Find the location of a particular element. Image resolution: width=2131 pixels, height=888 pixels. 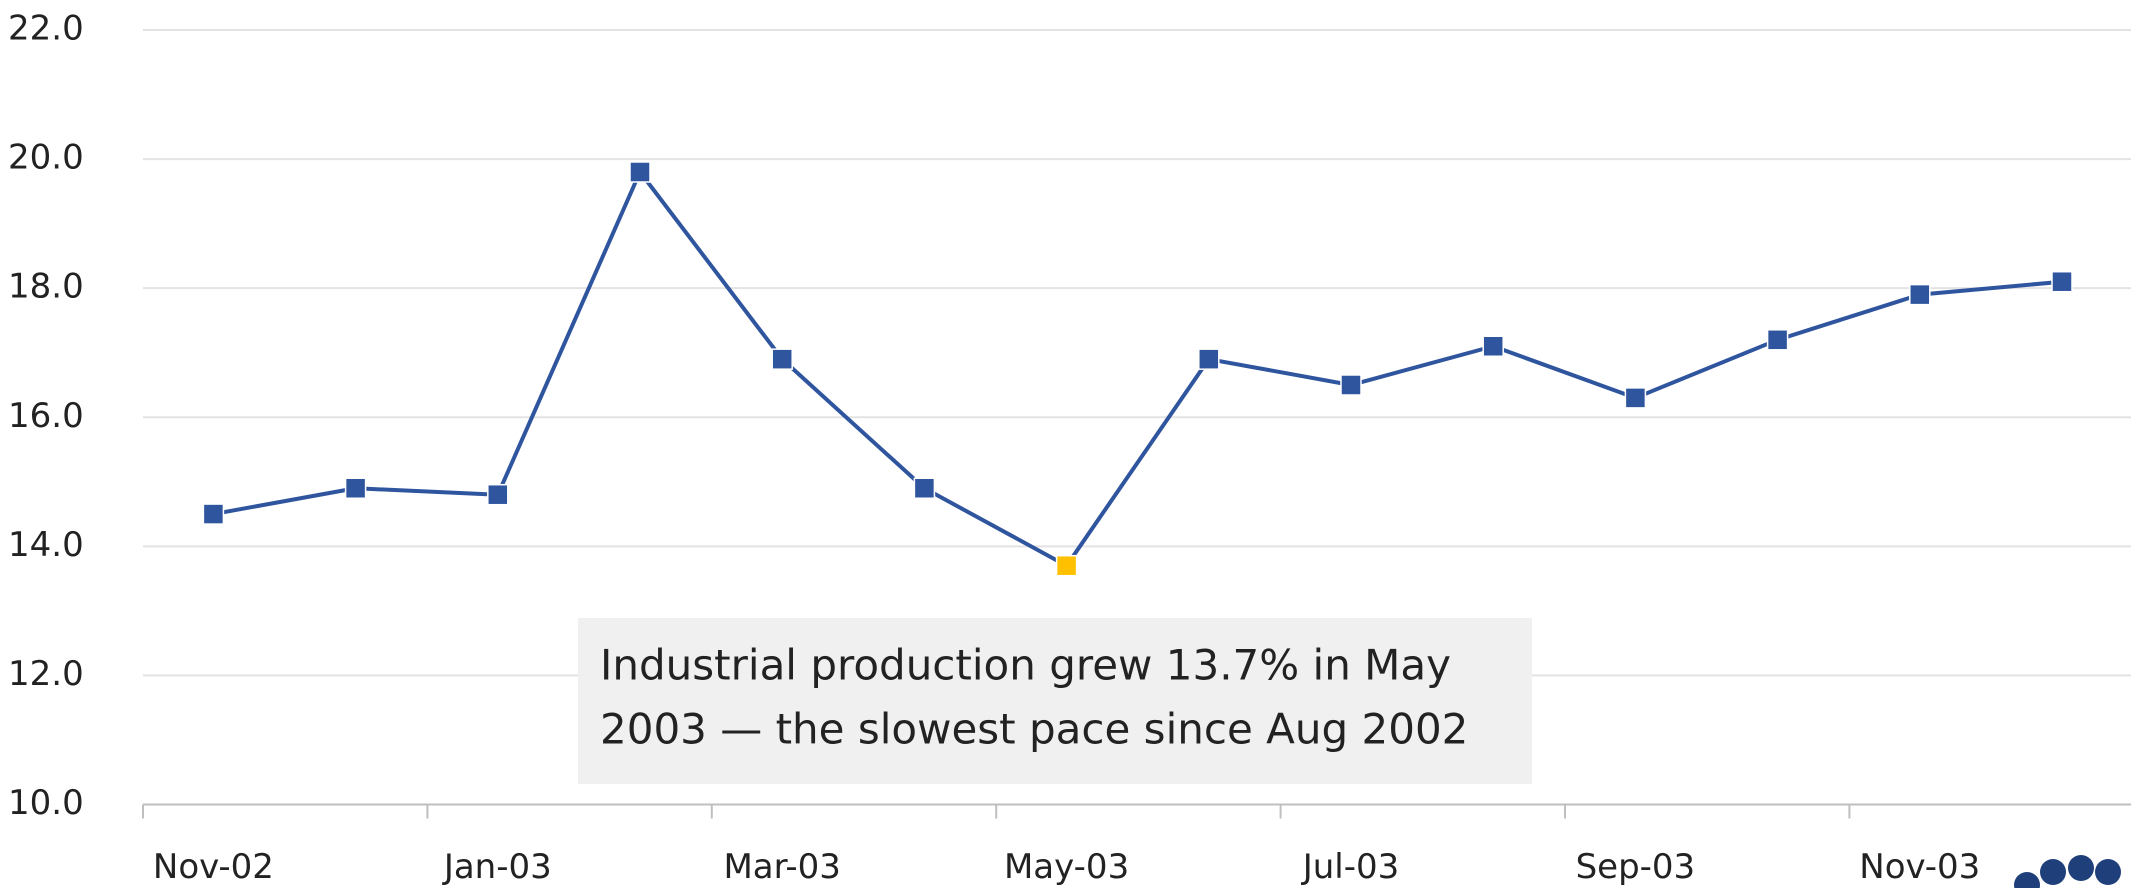

y-tick-label: 18.0 is located at coordinates (46, 287).